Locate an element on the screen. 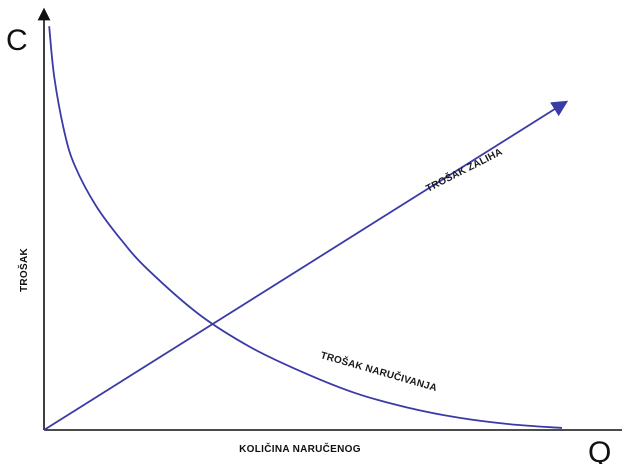 This screenshot has height=464, width=628. y-axis-symbol: C is located at coordinates (17, 40).